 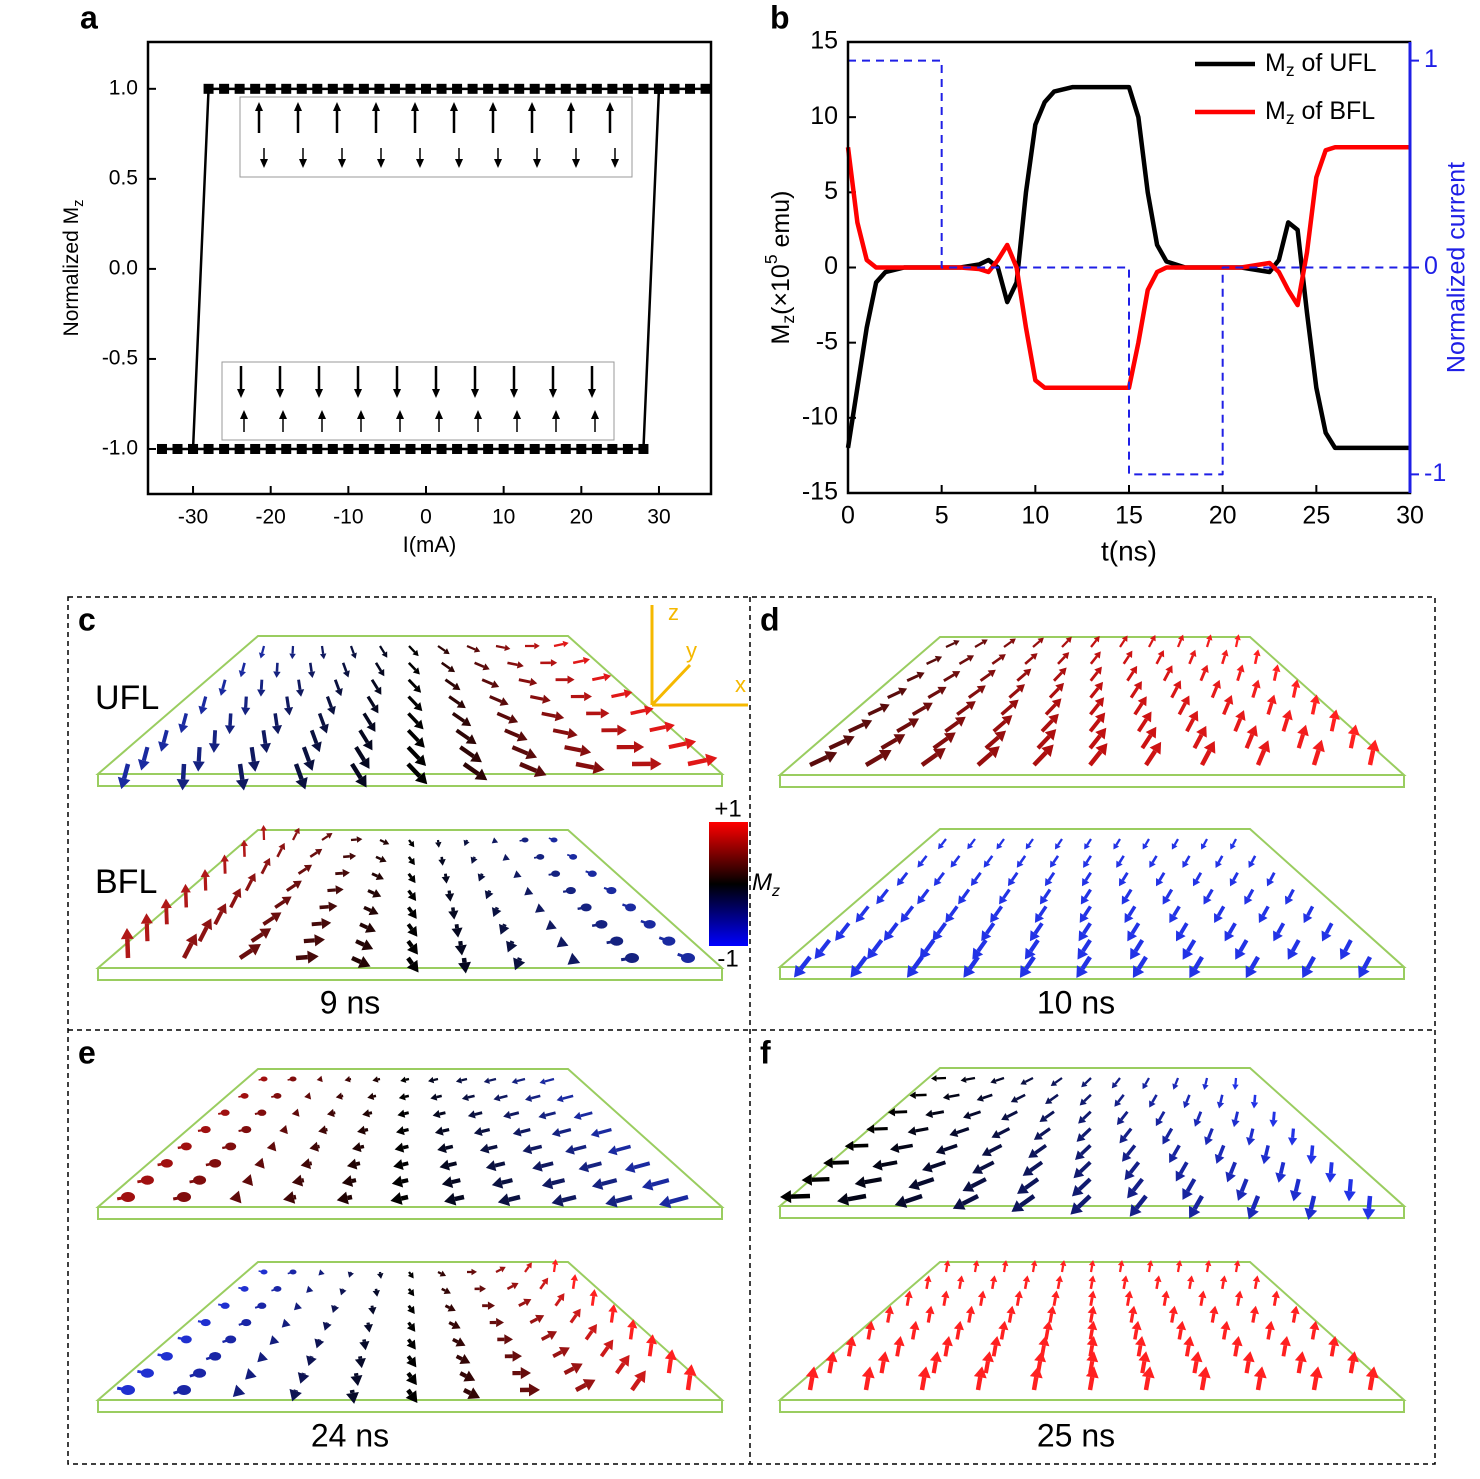 What do you see at coordinates (1435, 473) in the screenshot?
I see `y2-tick-label: -1` at bounding box center [1435, 473].